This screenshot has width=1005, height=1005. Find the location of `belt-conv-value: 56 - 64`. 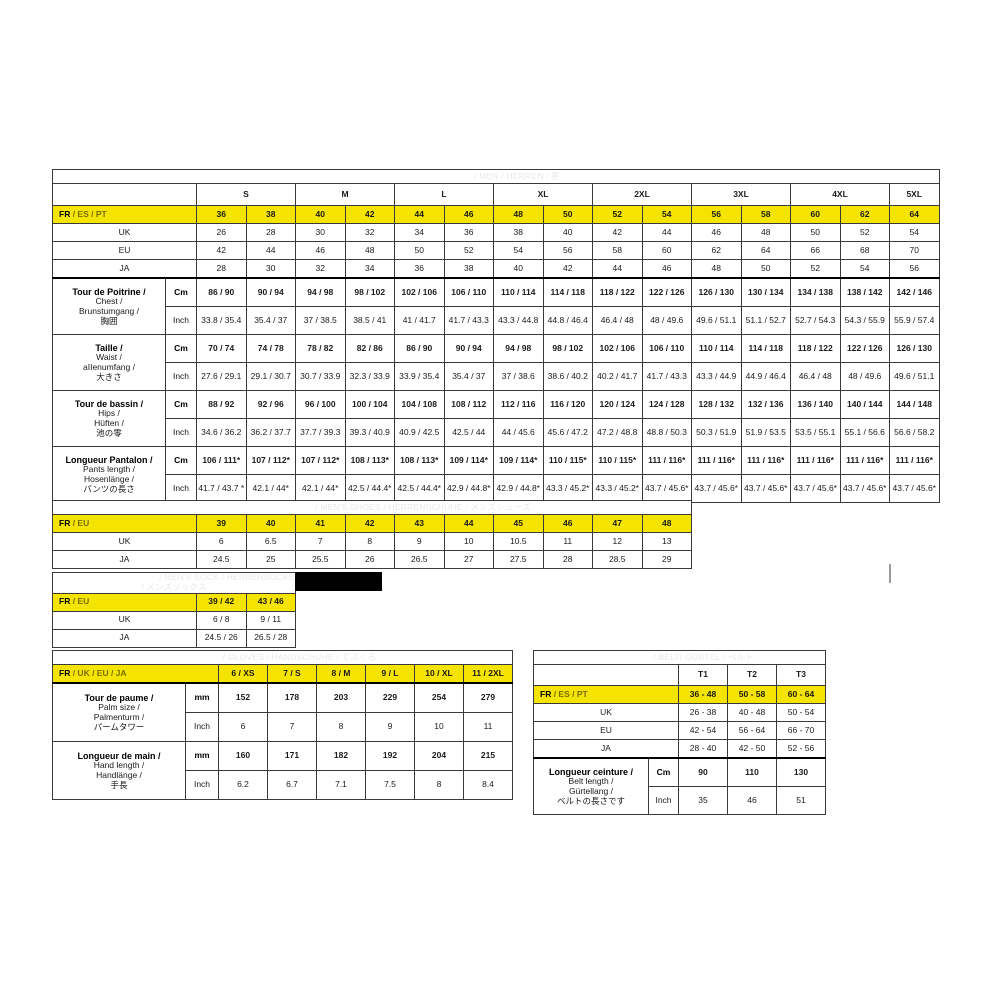

belt-conv-value: 56 - 64 is located at coordinates (752, 730).